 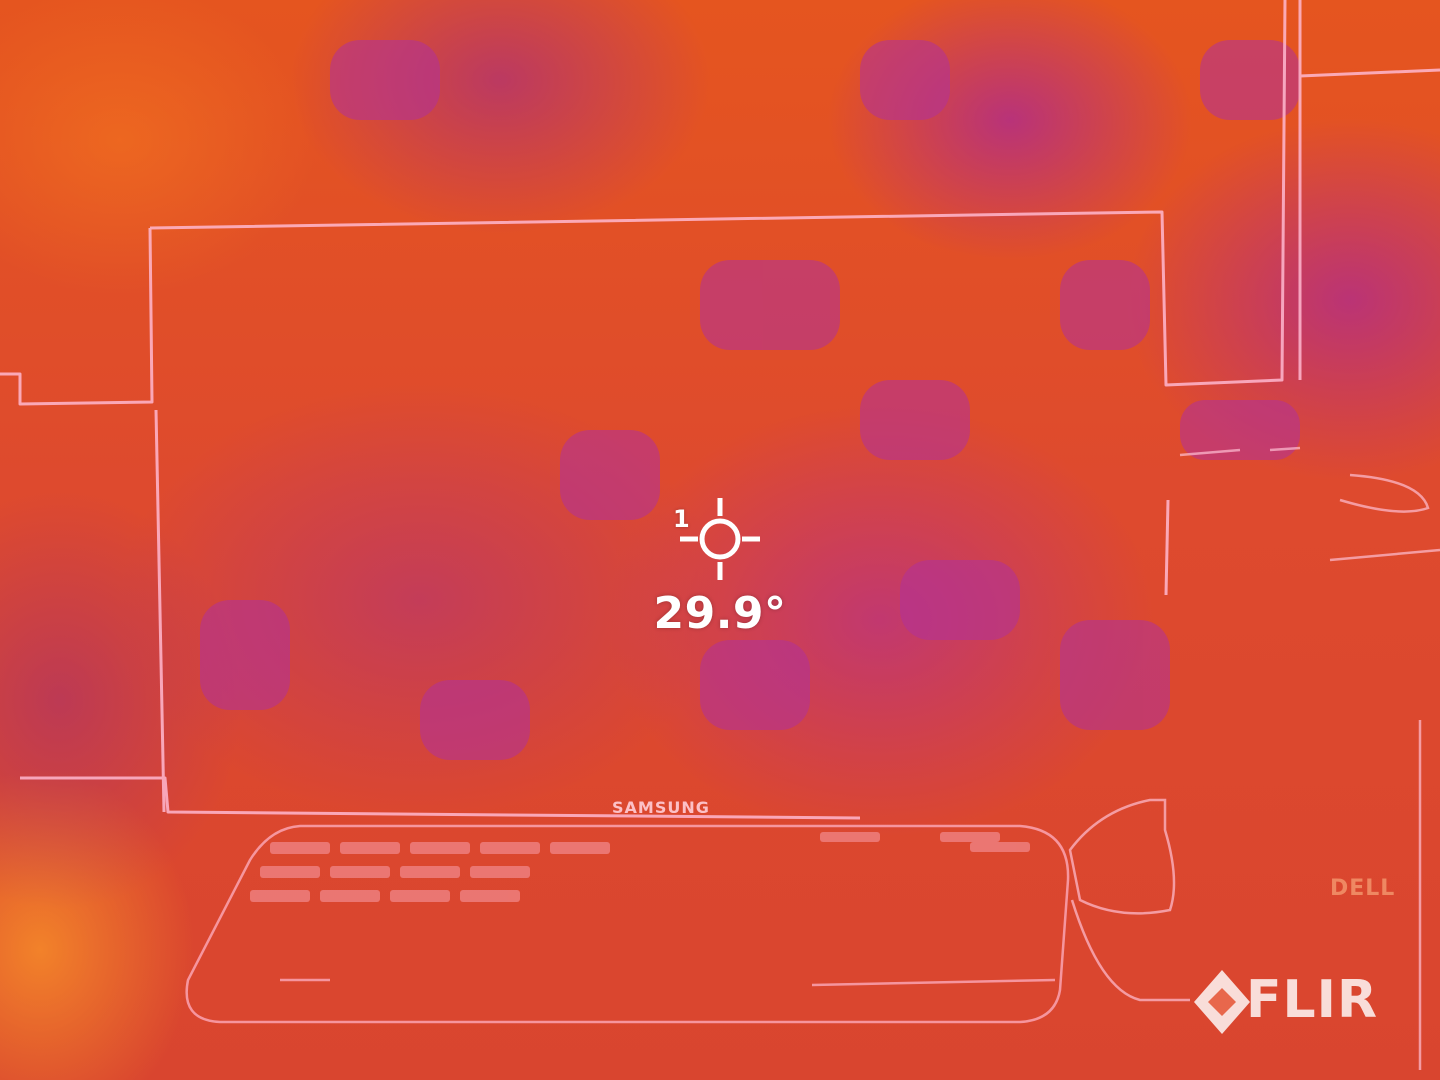 What do you see at coordinates (681, 519) in the screenshot?
I see `spot-index-label: 1` at bounding box center [681, 519].